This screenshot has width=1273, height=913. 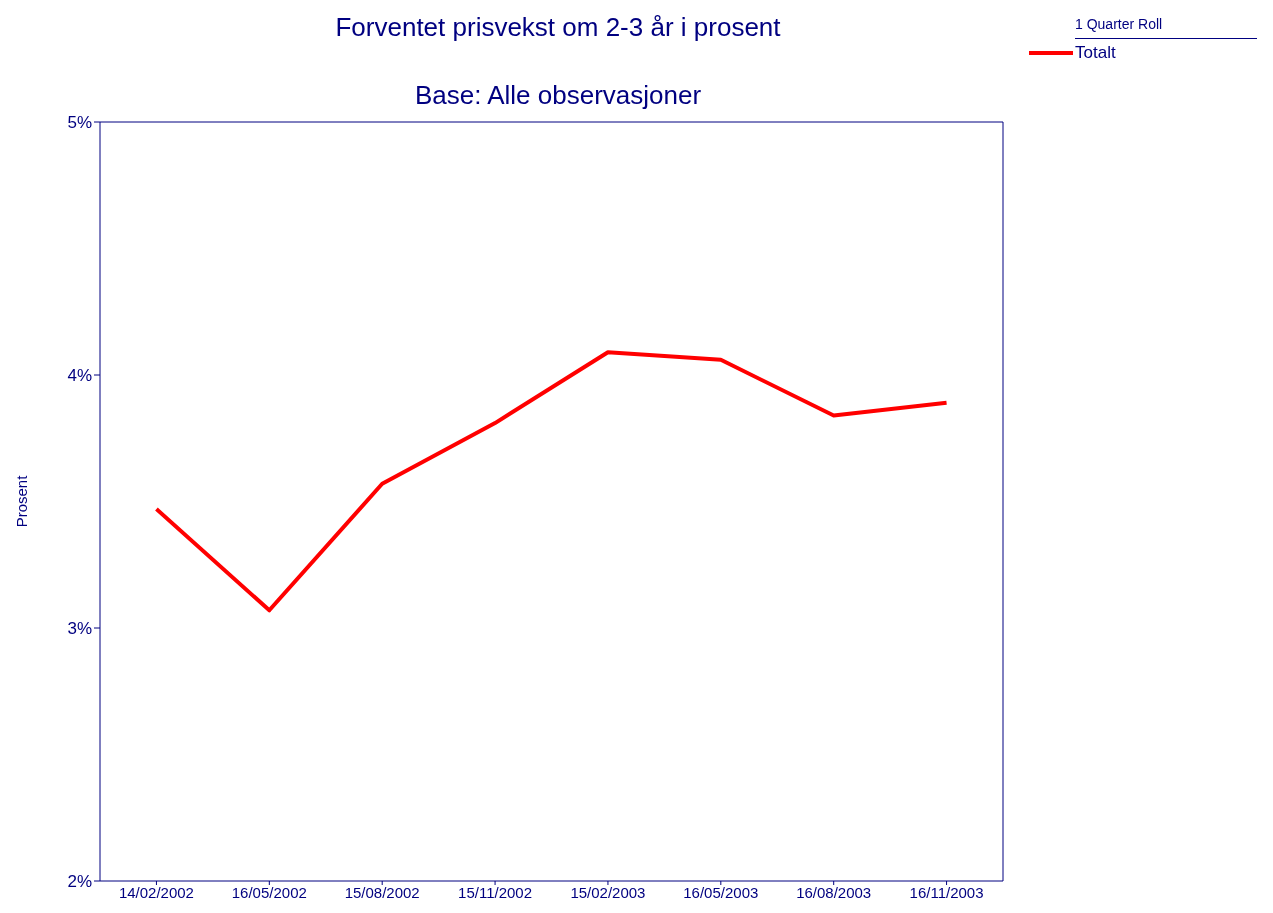 What do you see at coordinates (156, 892) in the screenshot?
I see `x-tick-label: 14/02/2002` at bounding box center [156, 892].